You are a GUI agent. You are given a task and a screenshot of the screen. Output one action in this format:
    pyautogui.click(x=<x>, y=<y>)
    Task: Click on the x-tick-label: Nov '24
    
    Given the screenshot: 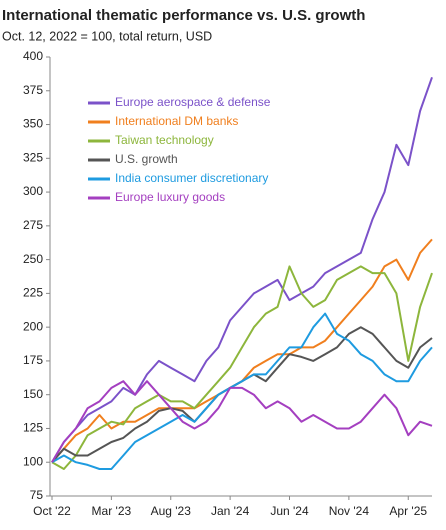 What is the action you would take?
    pyautogui.click(x=349, y=511)
    